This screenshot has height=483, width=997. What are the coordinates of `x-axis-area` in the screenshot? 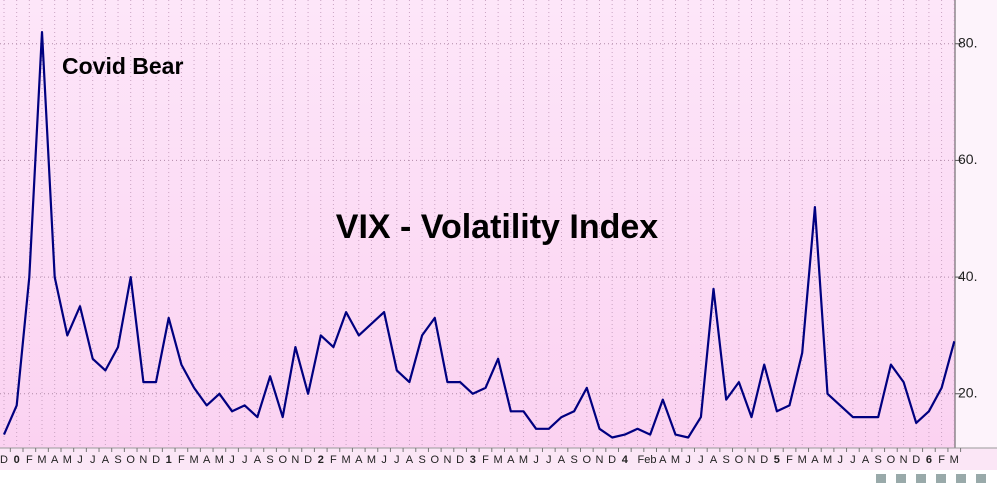 It's located at (498, 459).